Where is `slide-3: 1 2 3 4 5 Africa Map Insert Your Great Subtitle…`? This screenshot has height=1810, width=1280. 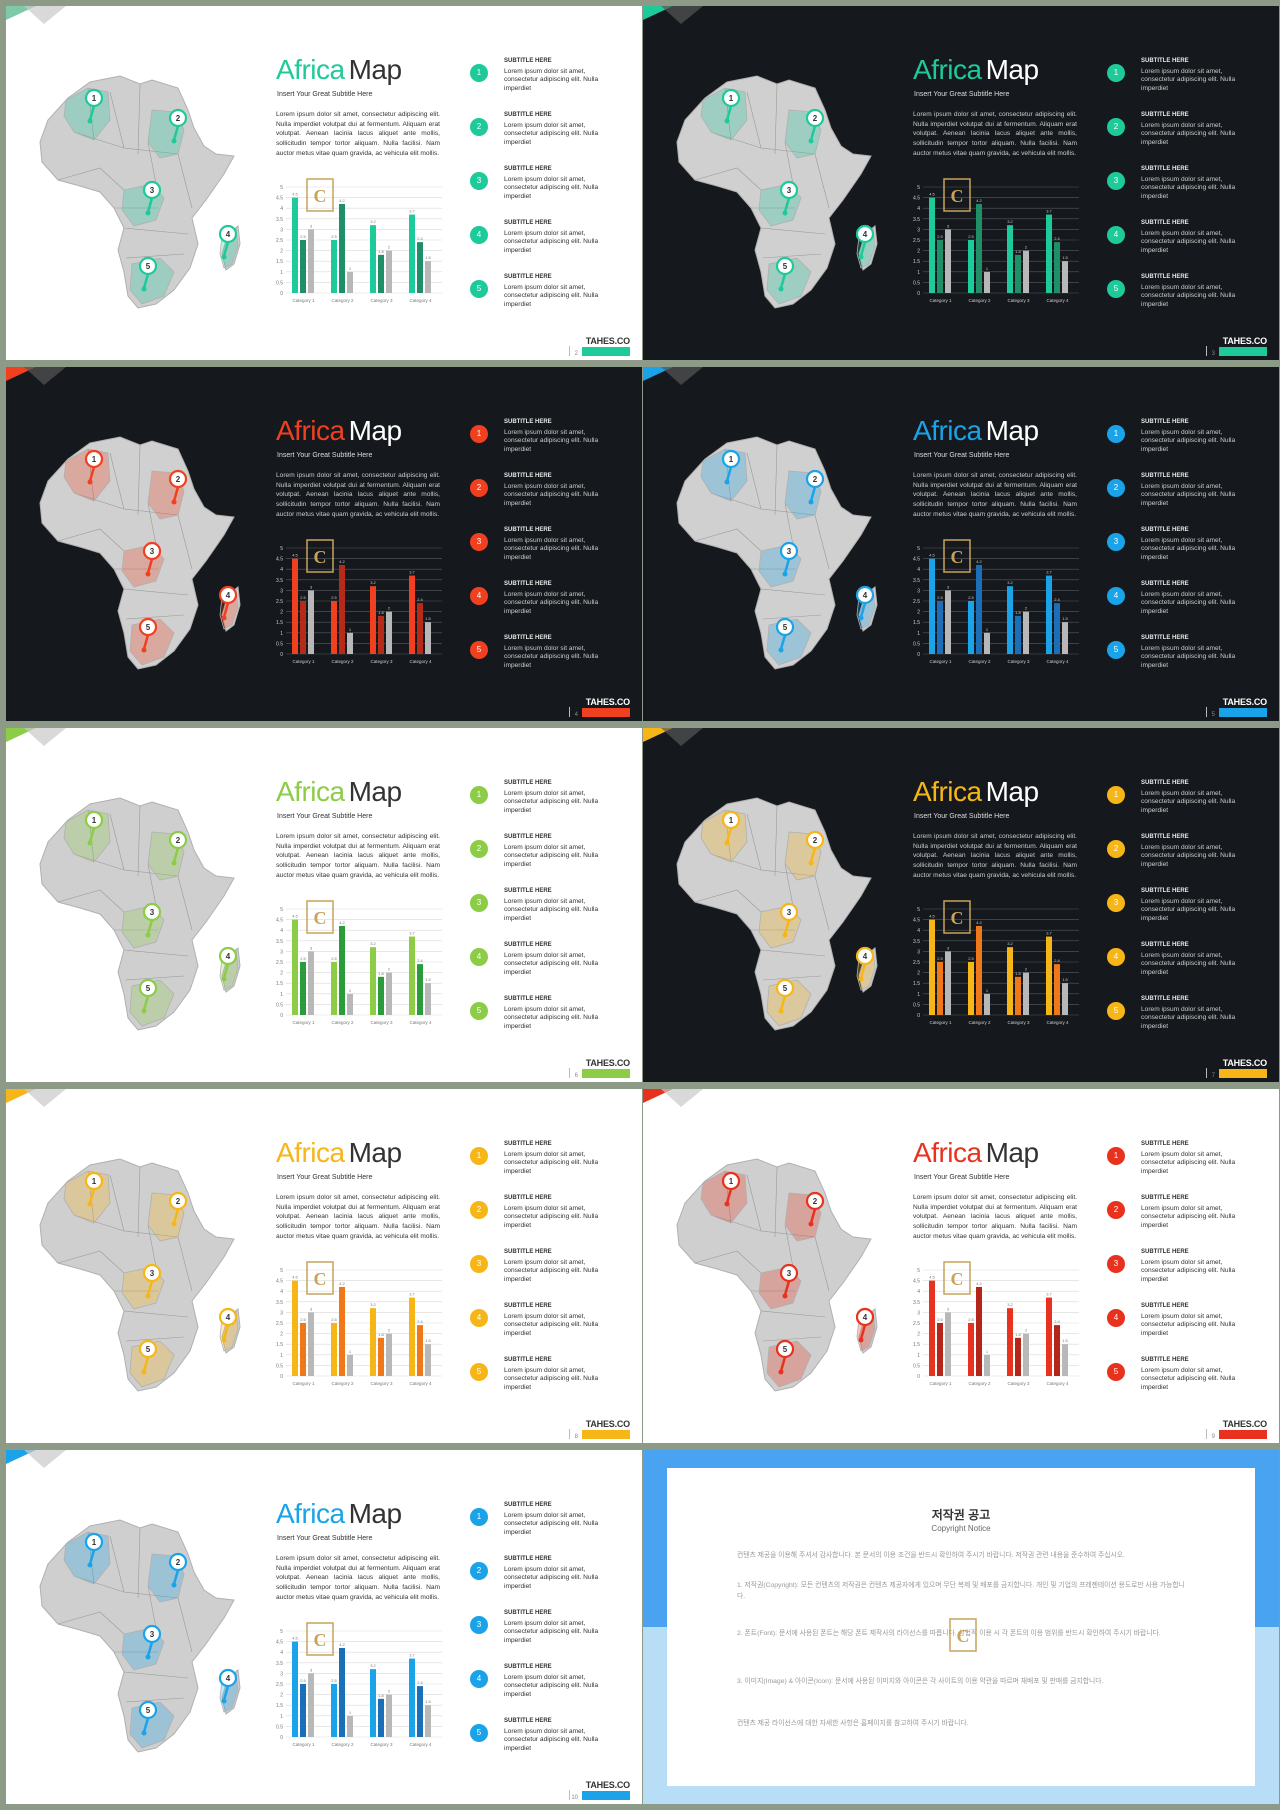 slide-3: 1 2 3 4 5 Africa Map Insert Your Great Subtitle… is located at coordinates (324, 544).